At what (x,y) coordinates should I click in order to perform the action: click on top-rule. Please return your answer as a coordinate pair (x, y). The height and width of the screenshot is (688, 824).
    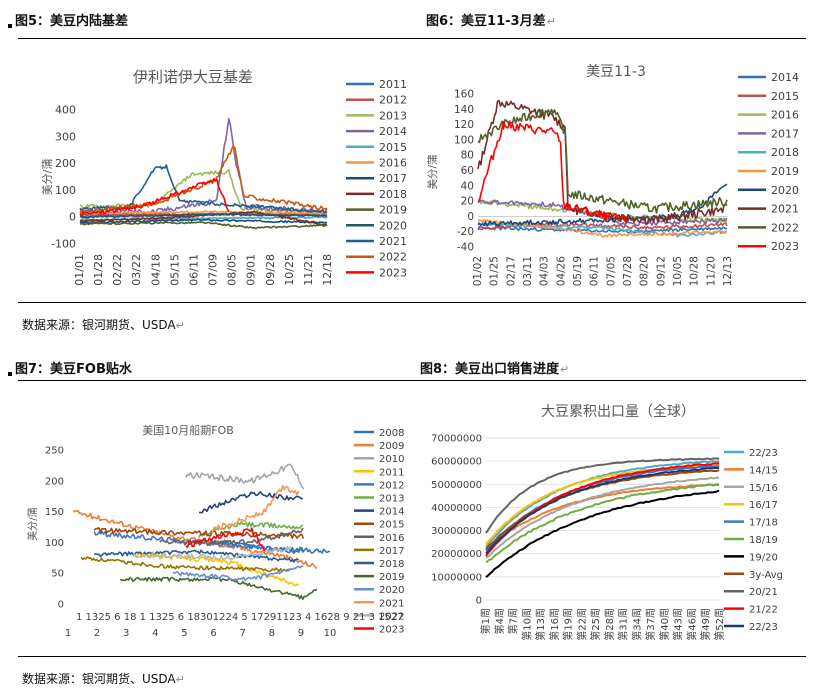
    Looking at the image, I should click on (412, 38).